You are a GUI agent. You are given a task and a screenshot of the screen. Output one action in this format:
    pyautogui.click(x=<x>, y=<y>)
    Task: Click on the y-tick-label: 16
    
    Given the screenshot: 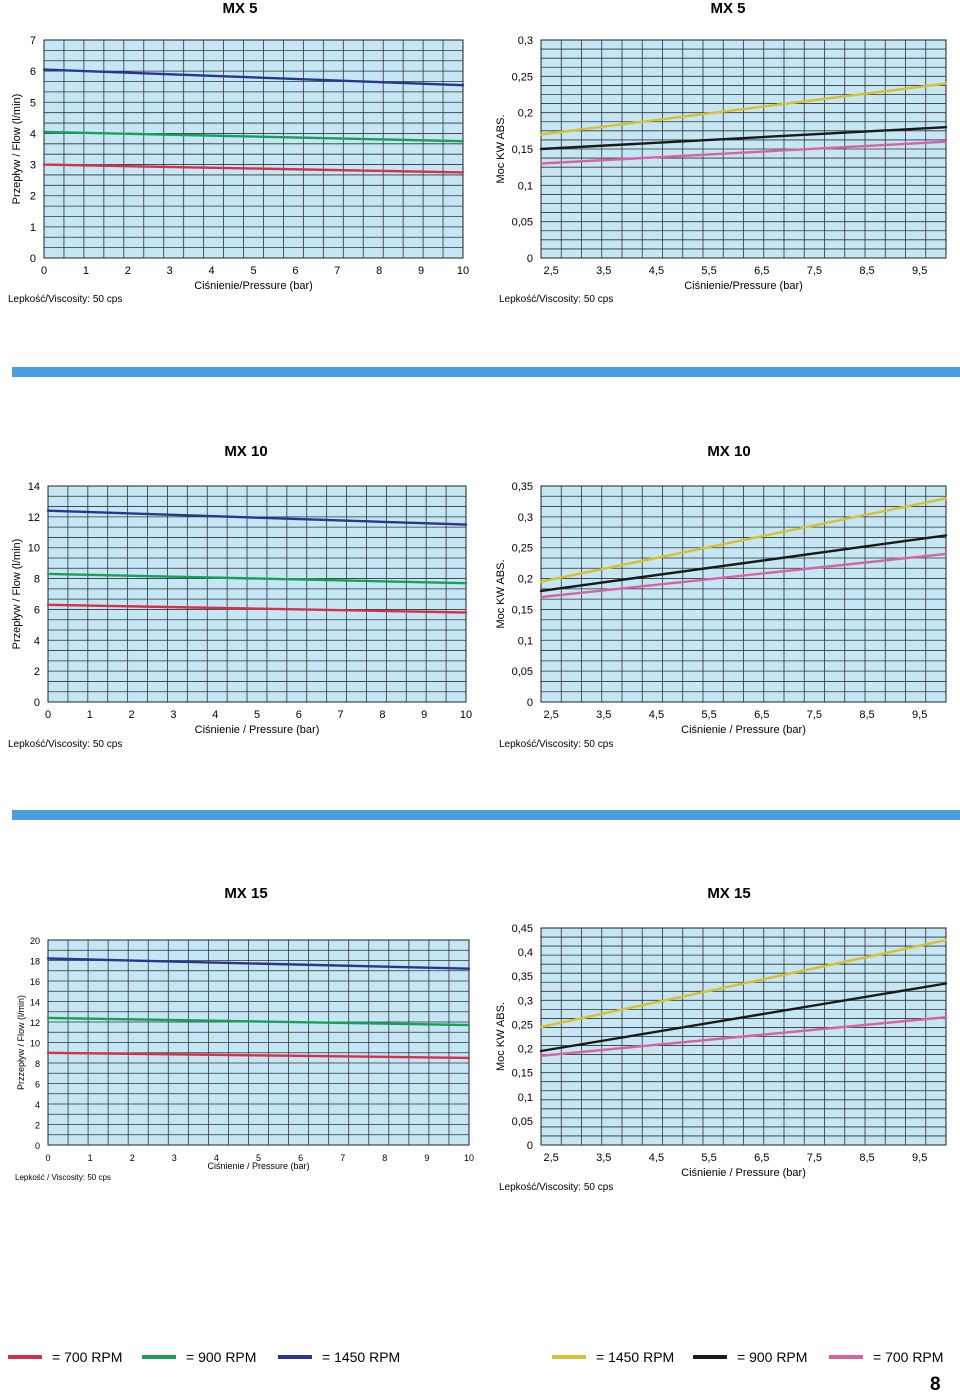 What is the action you would take?
    pyautogui.click(x=35, y=982)
    